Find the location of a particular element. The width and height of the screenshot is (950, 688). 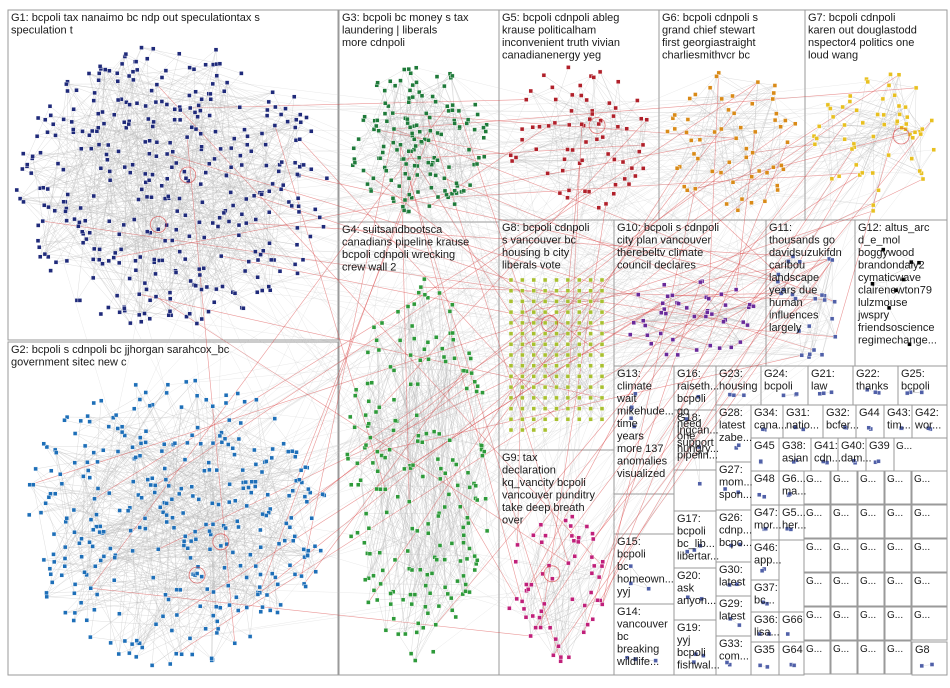

group-label-line: cymaticwave is located at coordinates (889, 278).